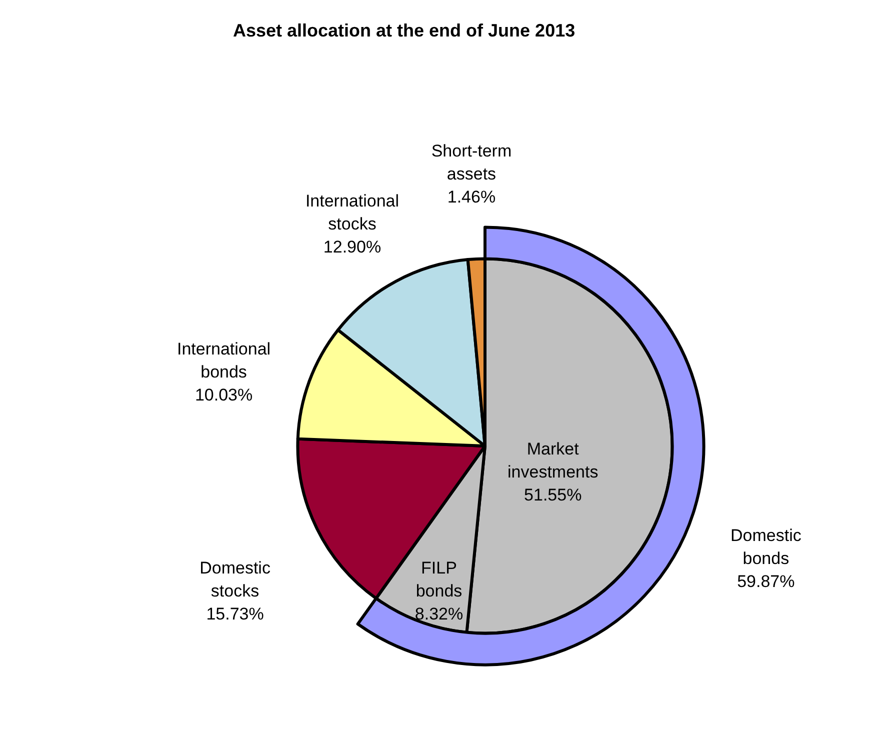  Describe the element at coordinates (439, 579) in the screenshot. I see `slice-label: FILP bonds` at that location.